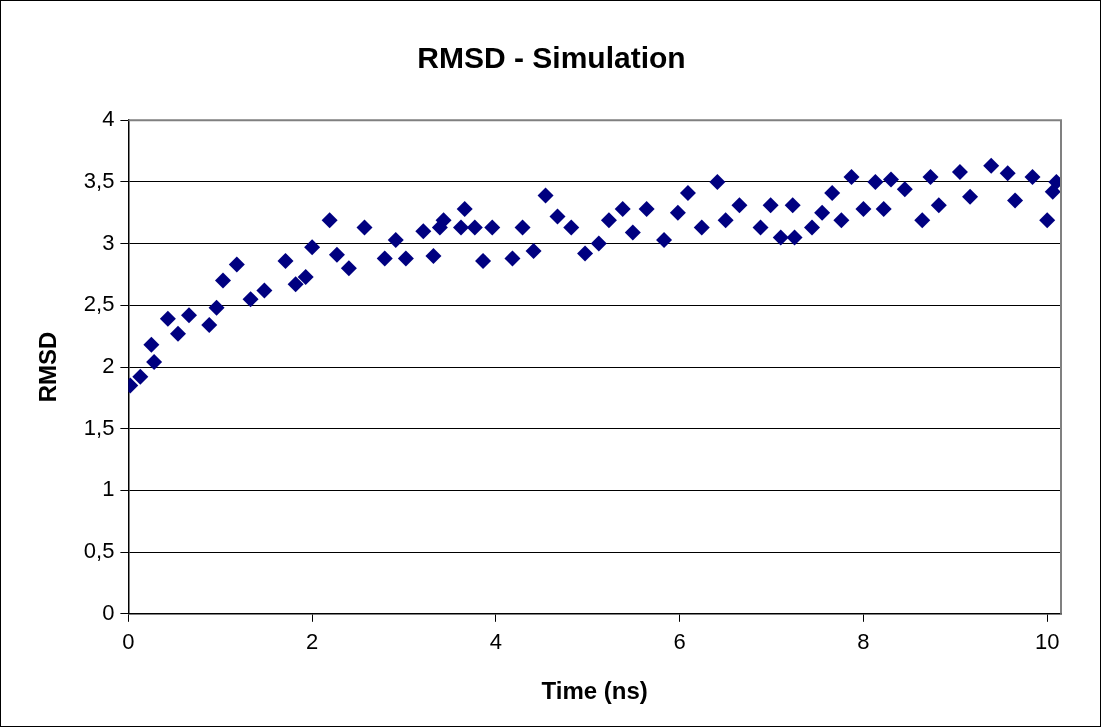 This screenshot has height=727, width=1101. Describe the element at coordinates (679, 642) in the screenshot. I see `x-tick-label: 6` at that location.